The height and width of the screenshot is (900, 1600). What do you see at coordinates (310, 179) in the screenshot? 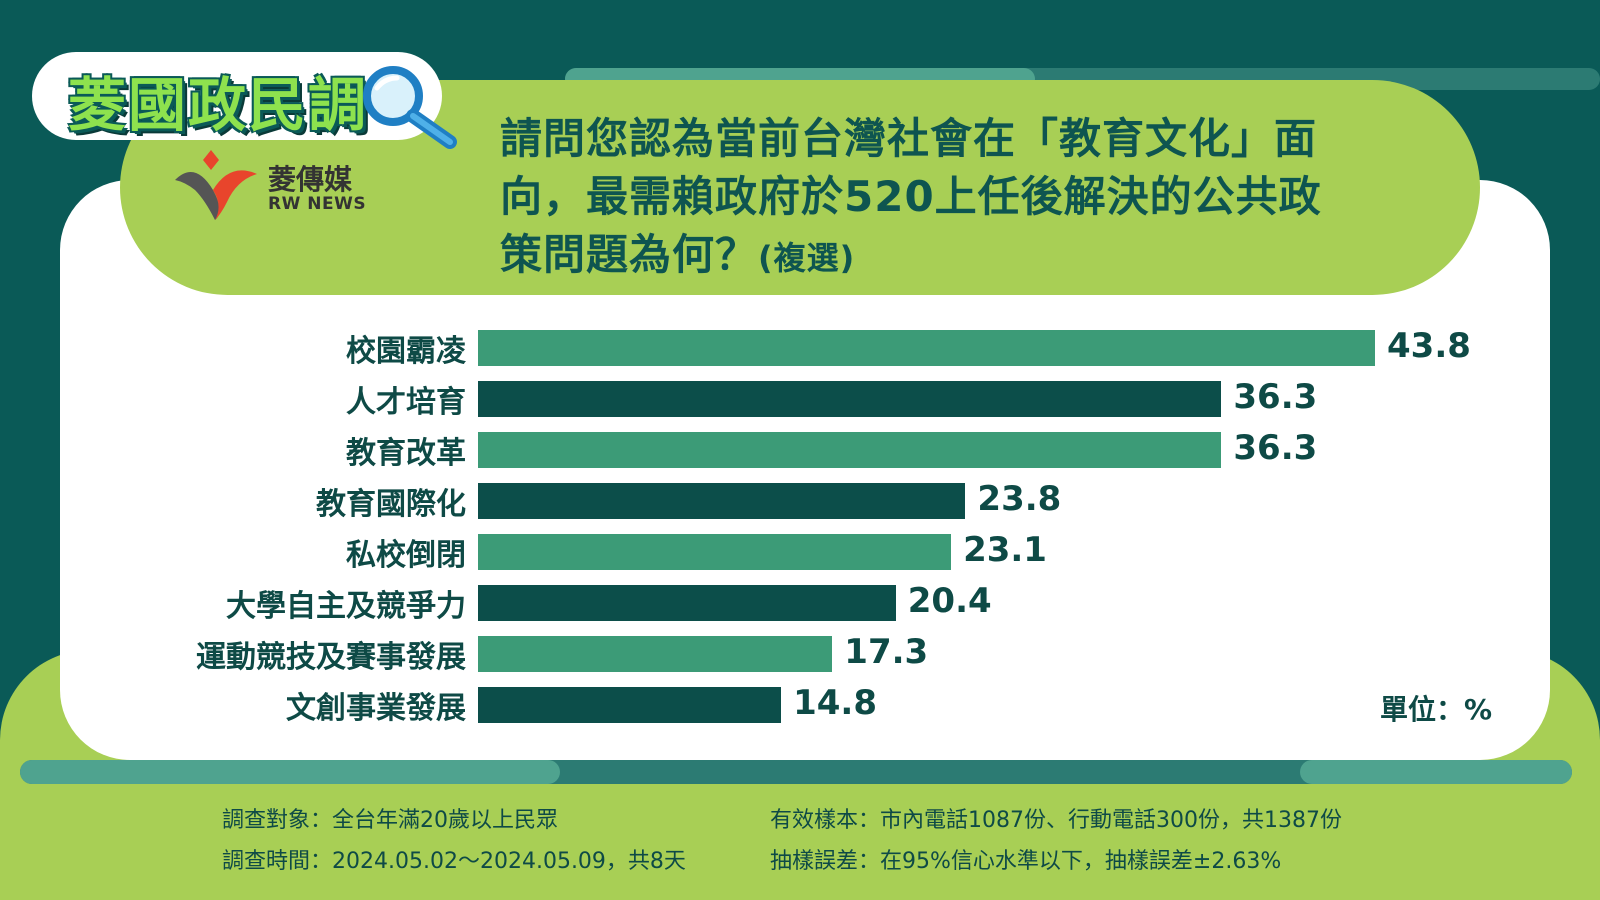
I see `logo-cn-text: 菱傳媒` at bounding box center [310, 179].